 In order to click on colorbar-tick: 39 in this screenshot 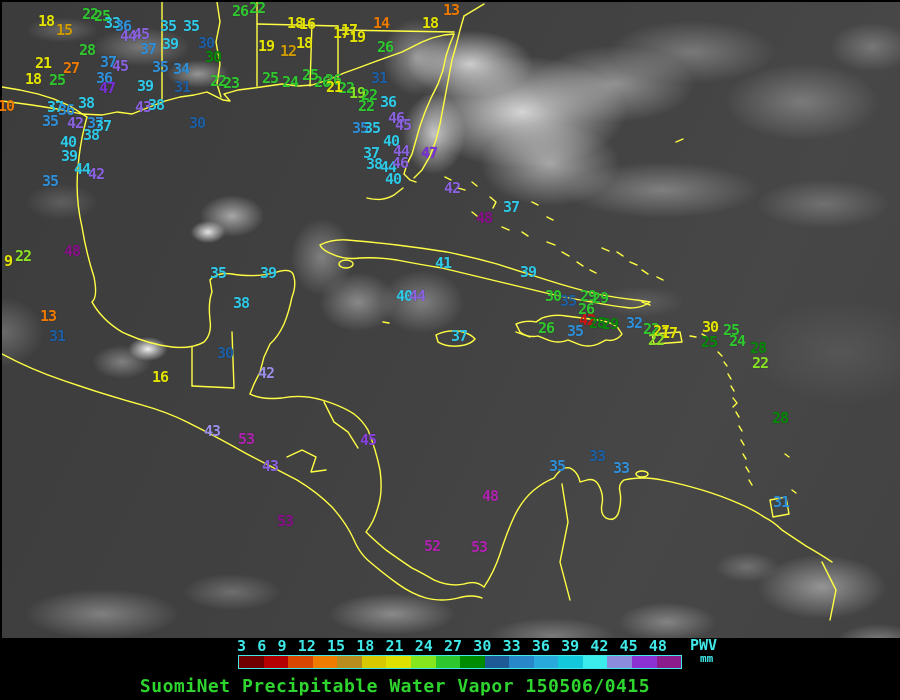, I will do `click(570, 646)`.